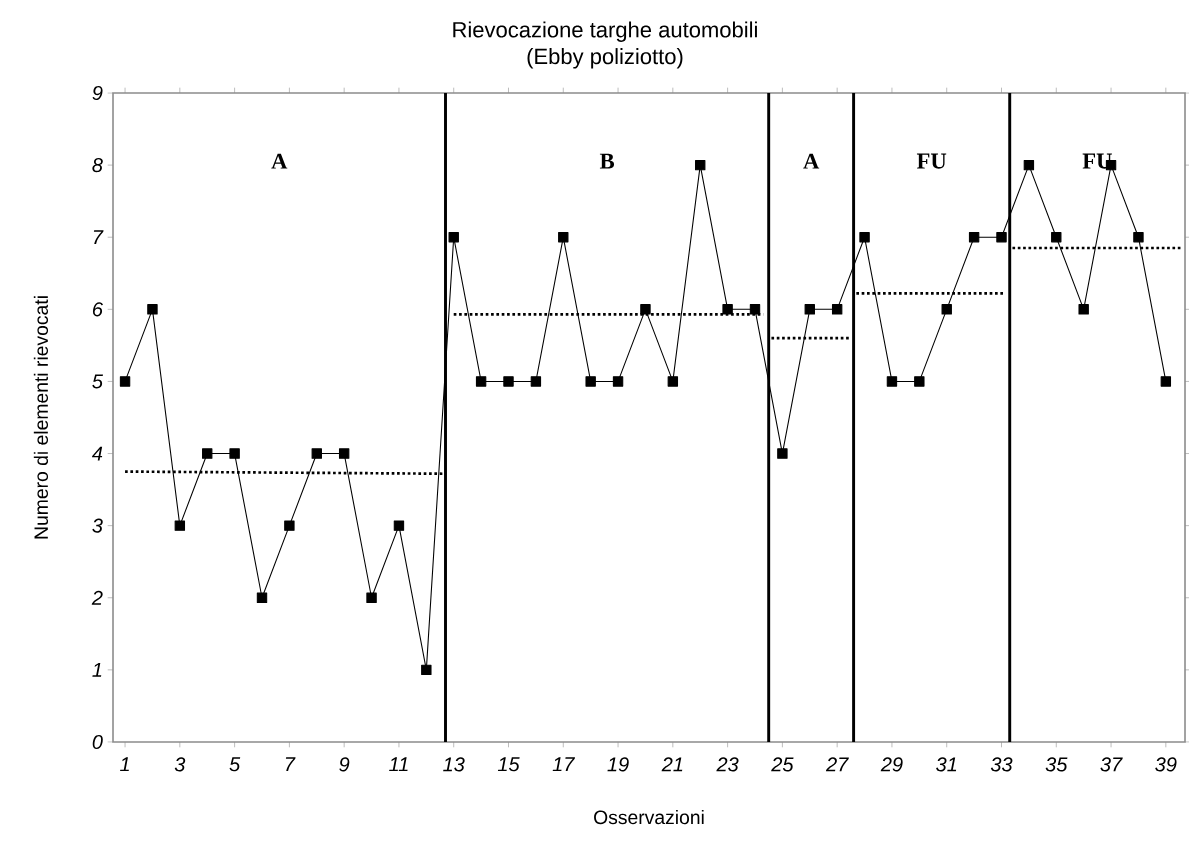 The image size is (1189, 852). I want to click on x-tick-label: 21, so click(672, 764).